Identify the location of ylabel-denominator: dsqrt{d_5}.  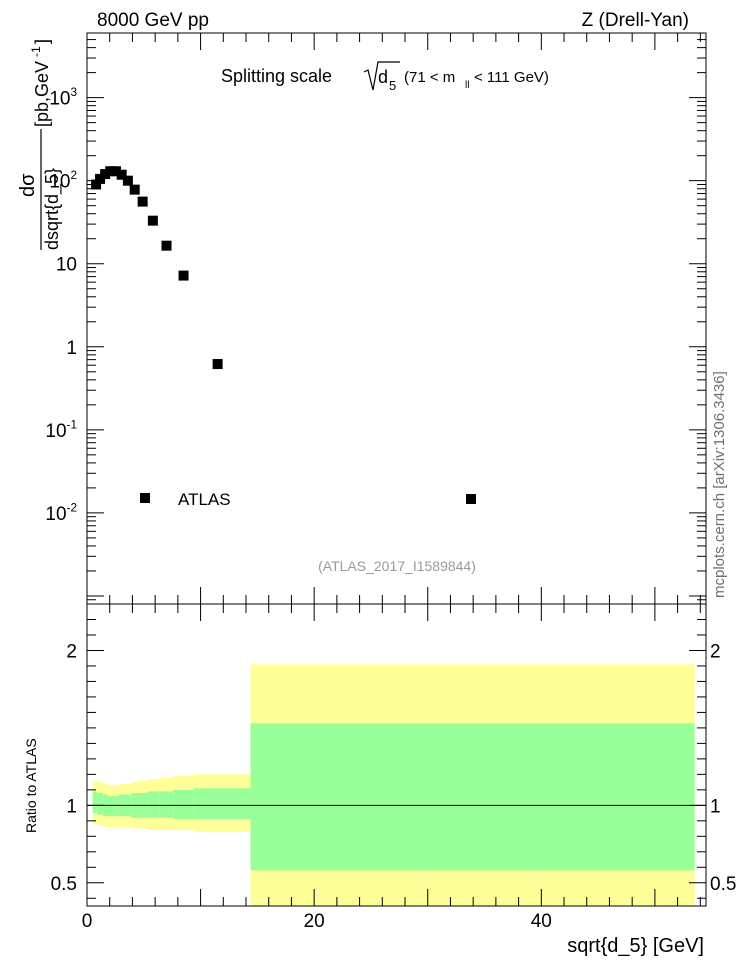
(52, 209).